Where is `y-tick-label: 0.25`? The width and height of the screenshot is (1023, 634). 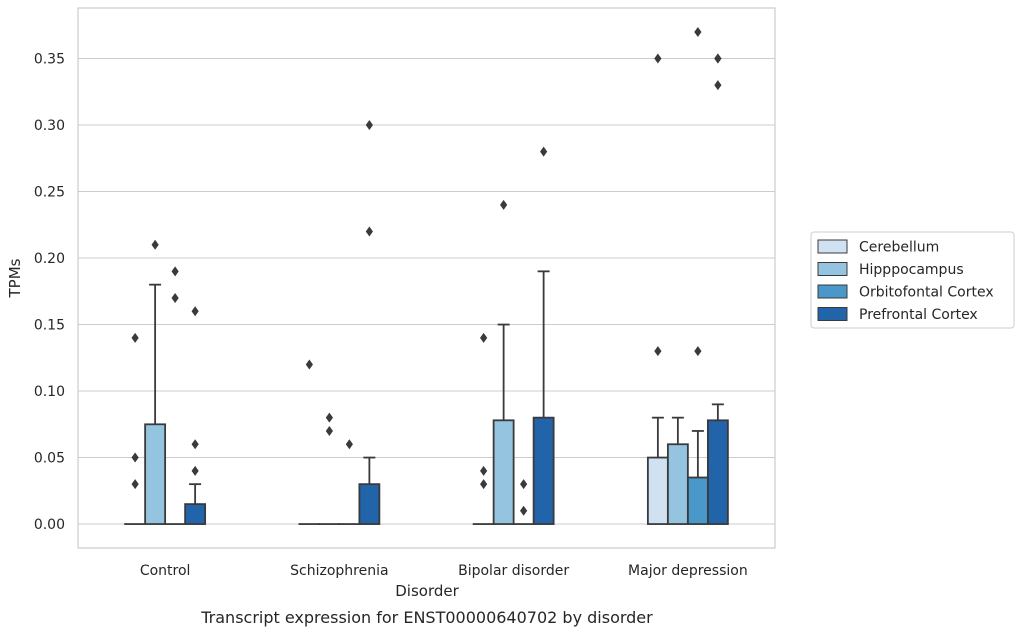 y-tick-label: 0.25 is located at coordinates (49, 193).